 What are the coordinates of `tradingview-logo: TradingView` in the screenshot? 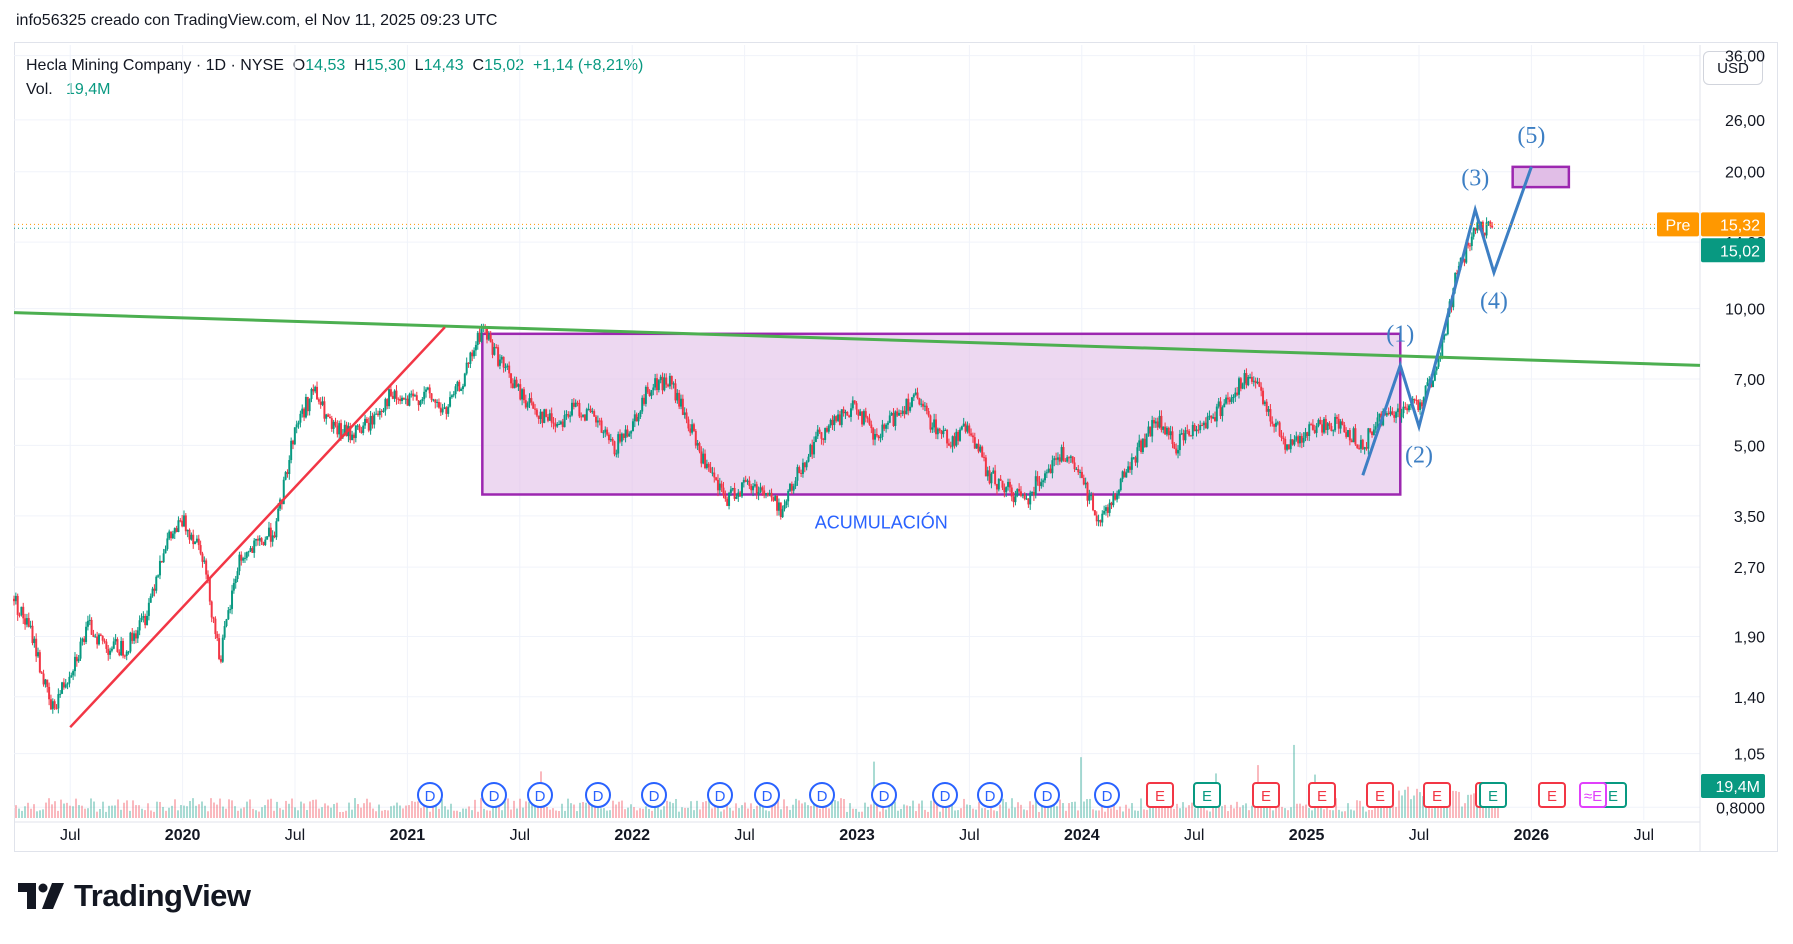 It's located at (134, 896).